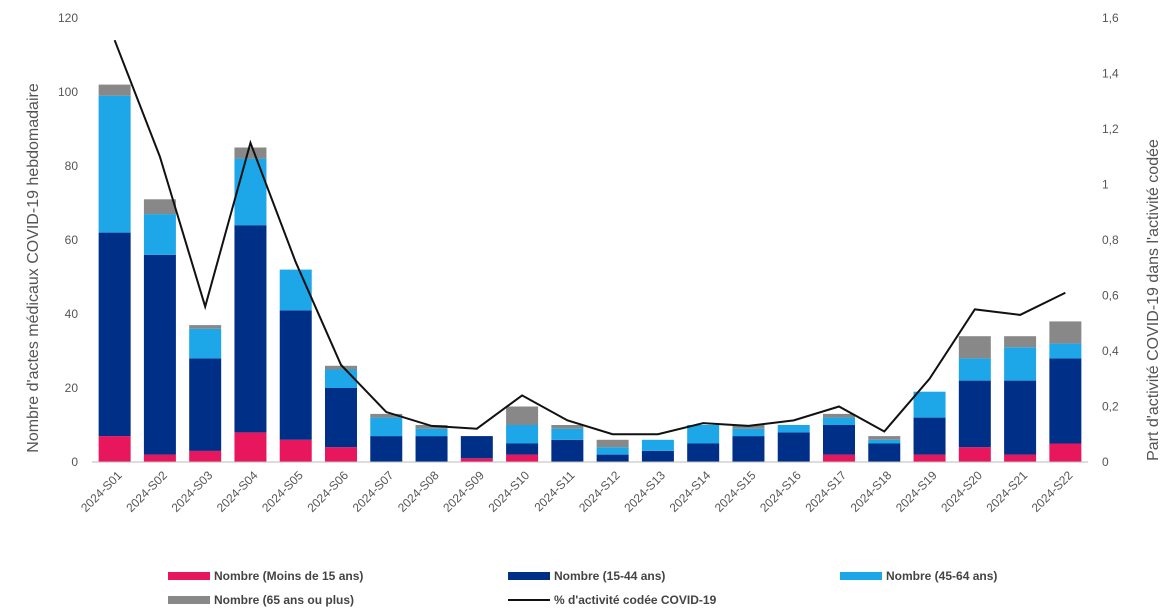 This screenshot has height=612, width=1168. What do you see at coordinates (101, 491) in the screenshot?
I see `x-tick-label: 2024-S01` at bounding box center [101, 491].